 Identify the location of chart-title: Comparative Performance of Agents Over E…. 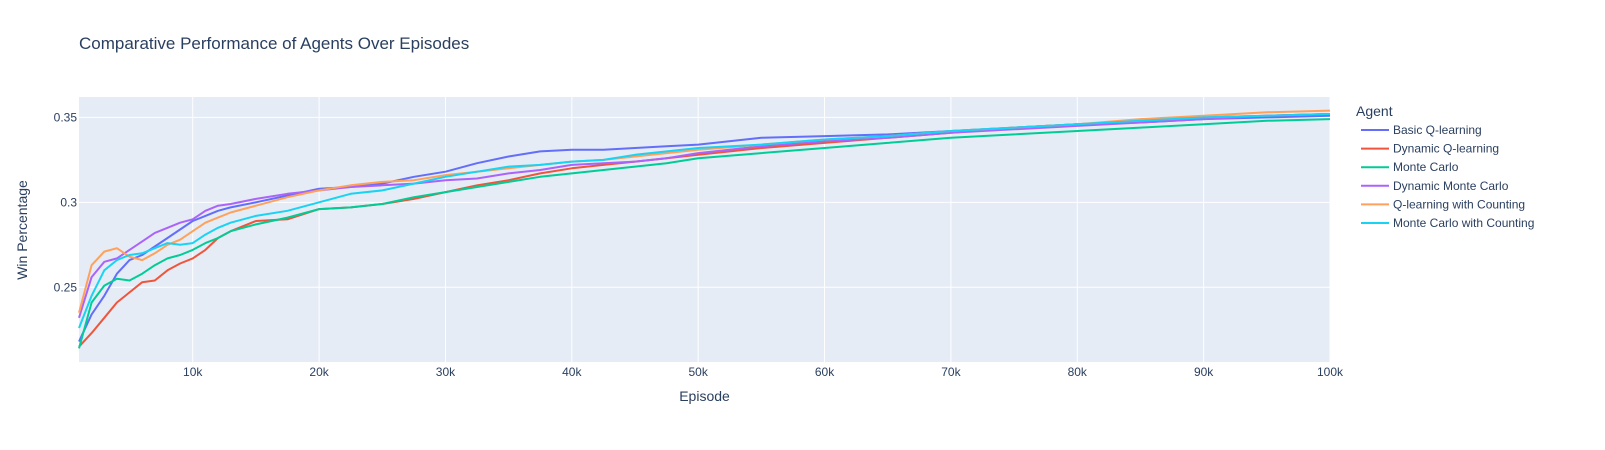
(274, 43).